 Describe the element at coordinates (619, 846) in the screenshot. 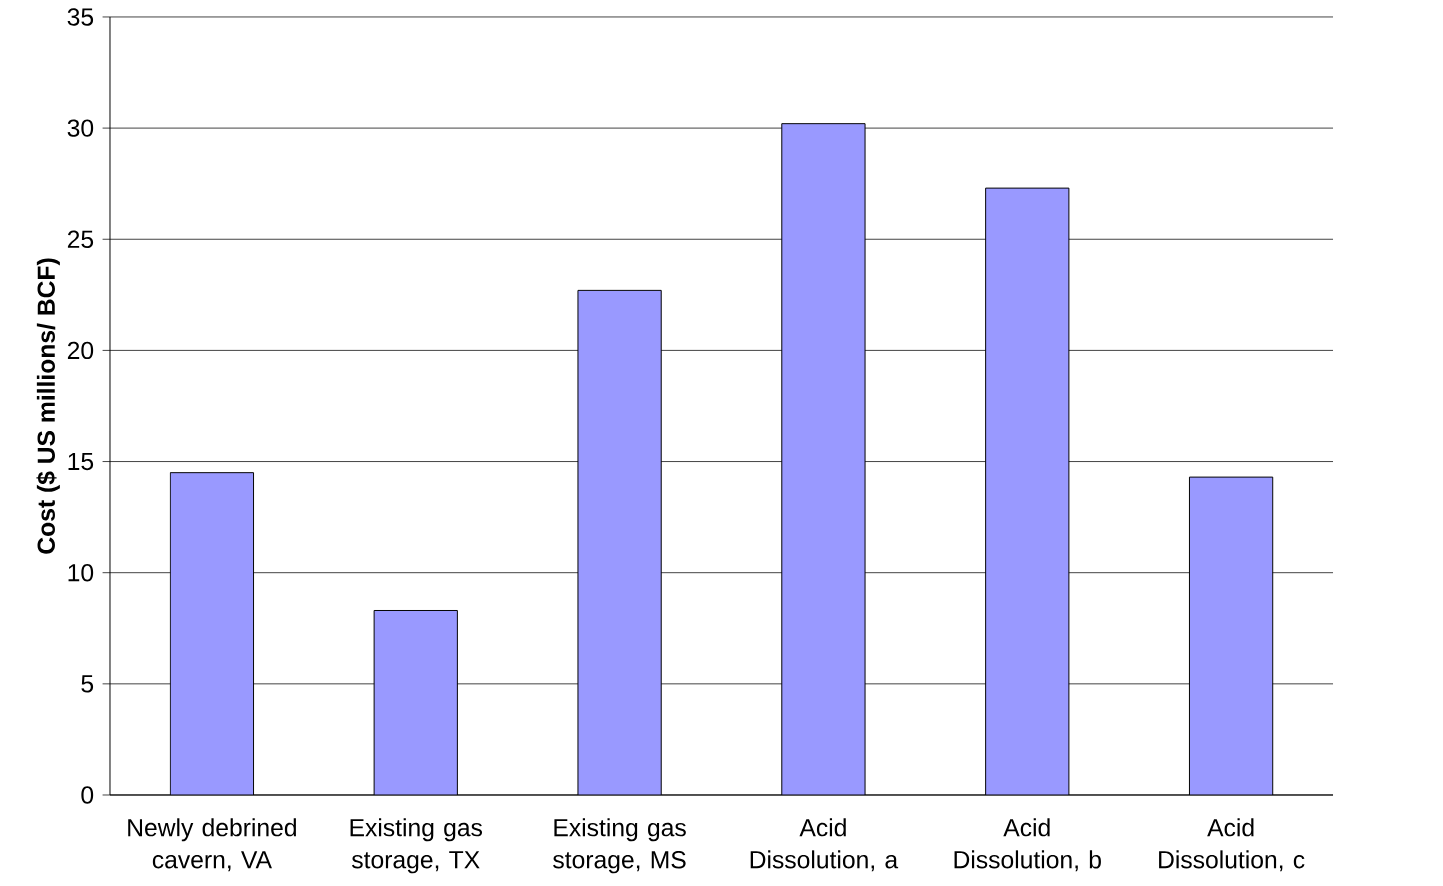

I see `x-tick-label: Existing gas storage, MS` at that location.